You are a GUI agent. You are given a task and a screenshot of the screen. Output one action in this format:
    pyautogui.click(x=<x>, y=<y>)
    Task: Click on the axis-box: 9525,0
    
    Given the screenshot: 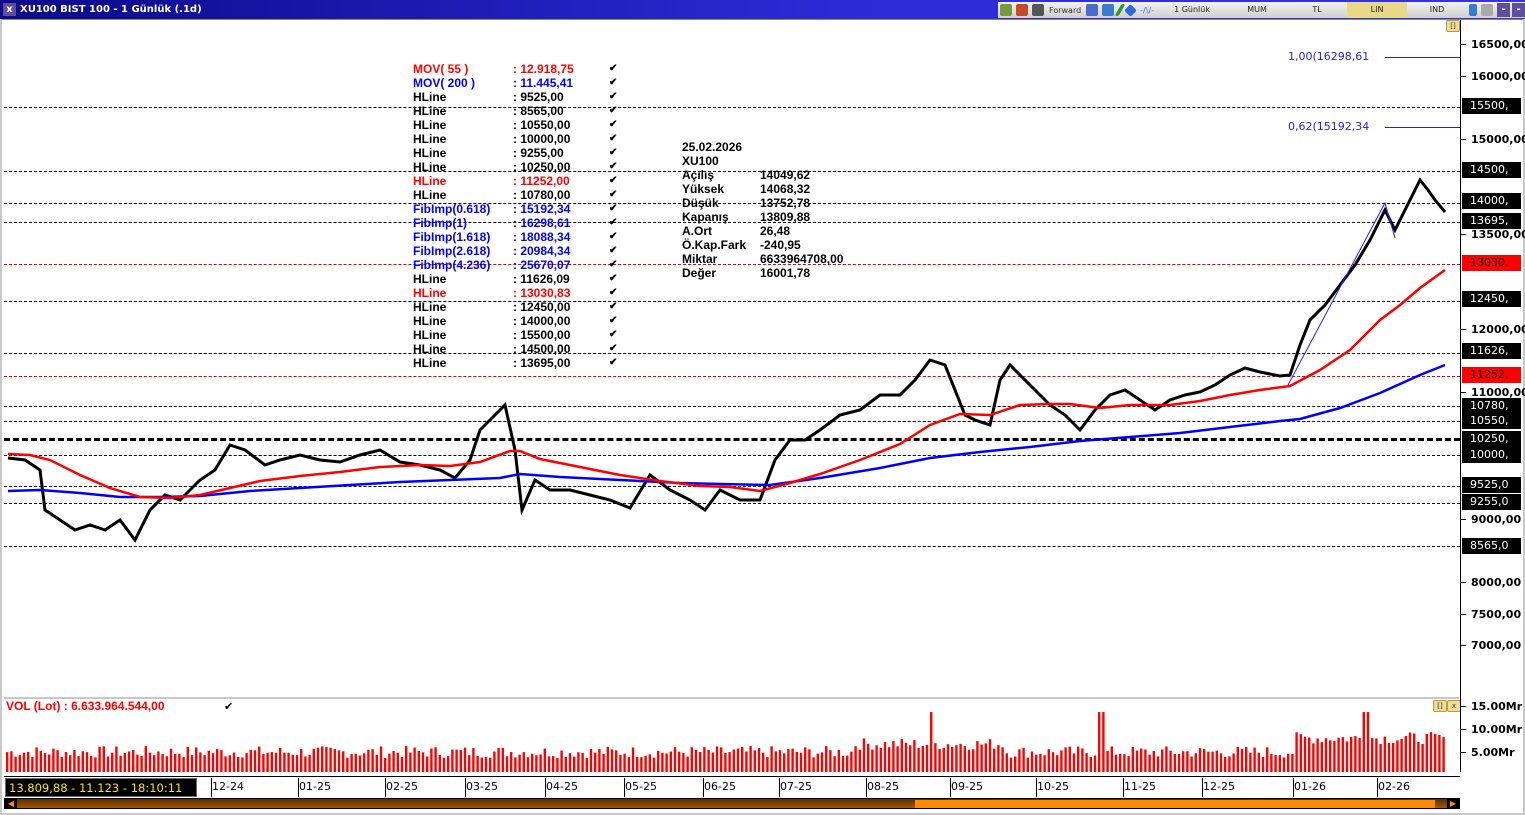 What is the action you would take?
    pyautogui.click(x=1491, y=485)
    